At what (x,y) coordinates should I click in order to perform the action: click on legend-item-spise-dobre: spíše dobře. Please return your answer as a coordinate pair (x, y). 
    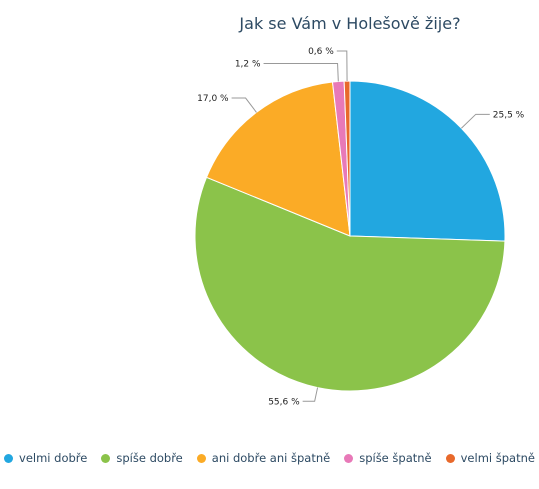
    Looking at the image, I should click on (142, 458).